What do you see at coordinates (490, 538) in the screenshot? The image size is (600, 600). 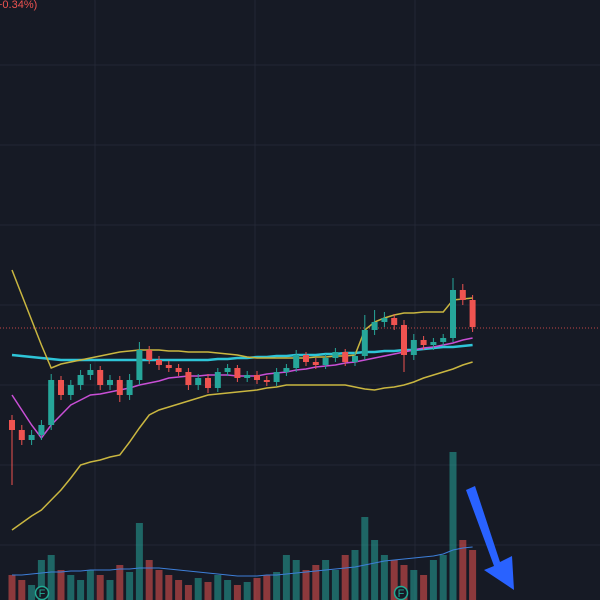 I see `arrow-annotation` at bounding box center [490, 538].